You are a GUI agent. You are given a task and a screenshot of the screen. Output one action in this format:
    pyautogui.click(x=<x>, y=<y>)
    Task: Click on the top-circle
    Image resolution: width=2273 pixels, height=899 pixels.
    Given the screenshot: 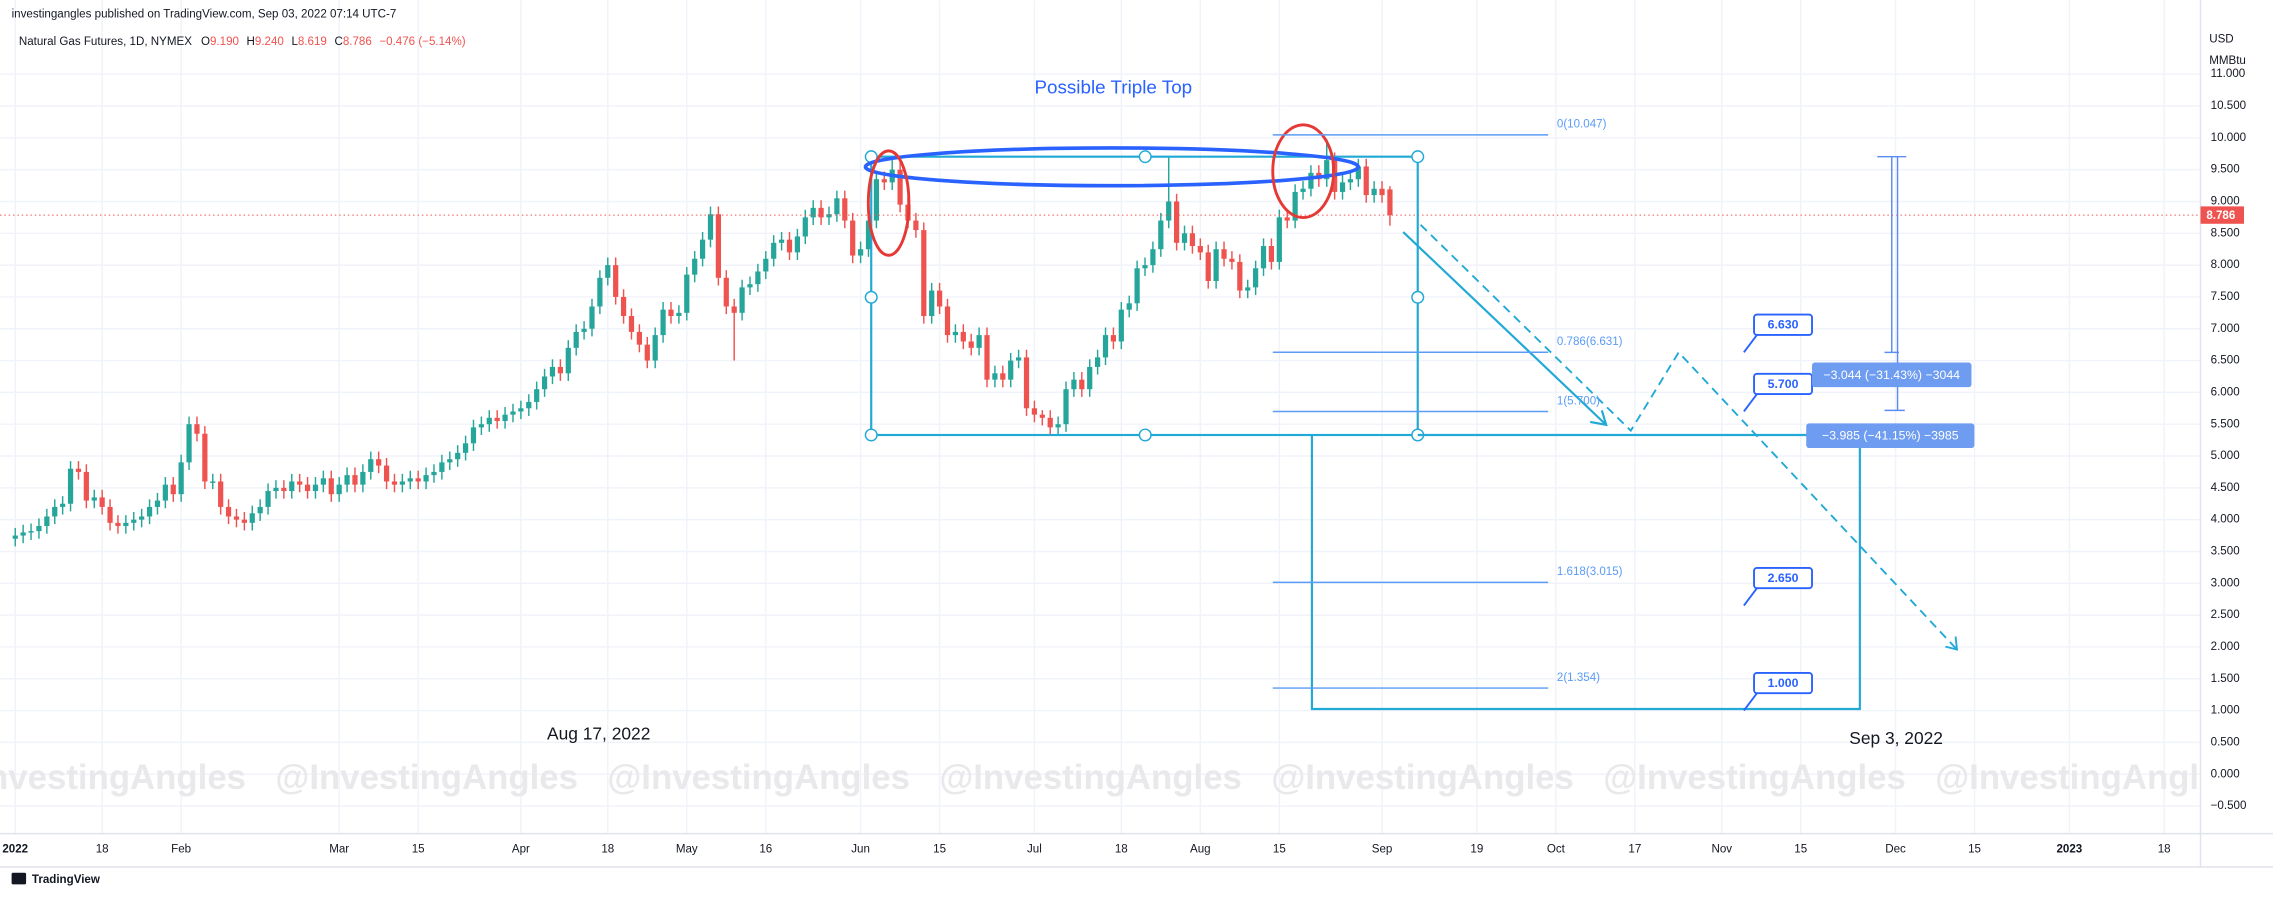 What is the action you would take?
    pyautogui.click(x=1303, y=171)
    